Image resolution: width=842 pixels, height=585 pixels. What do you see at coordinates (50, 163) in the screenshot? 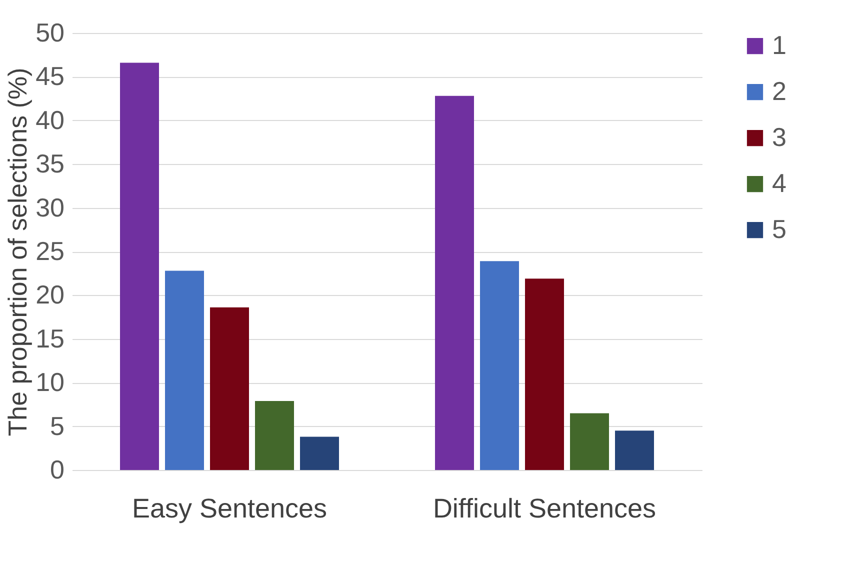
I see `y-tick-label: 35` at bounding box center [50, 163].